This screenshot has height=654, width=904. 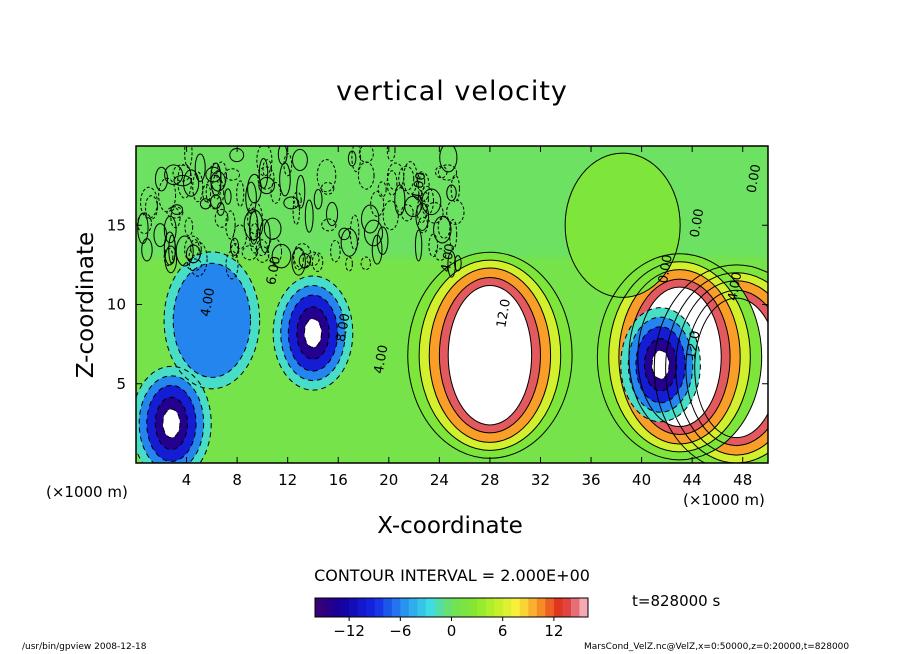 What do you see at coordinates (666, 268) in the screenshot?
I see `contour-label-8: 0.00` at bounding box center [666, 268].